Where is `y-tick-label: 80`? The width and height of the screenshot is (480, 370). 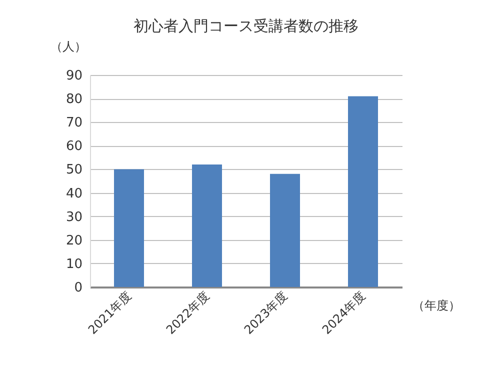
y-tick-label: 80 is located at coordinates (74, 100).